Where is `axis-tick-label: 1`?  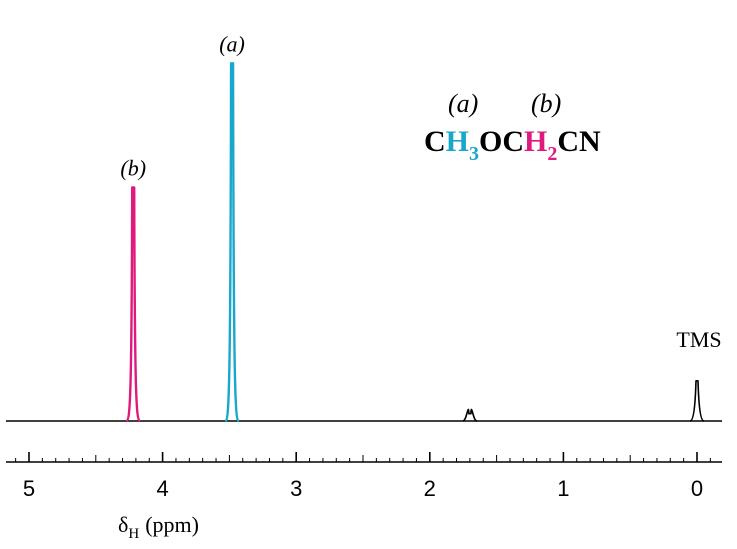
axis-tick-label: 1 is located at coordinates (563, 488).